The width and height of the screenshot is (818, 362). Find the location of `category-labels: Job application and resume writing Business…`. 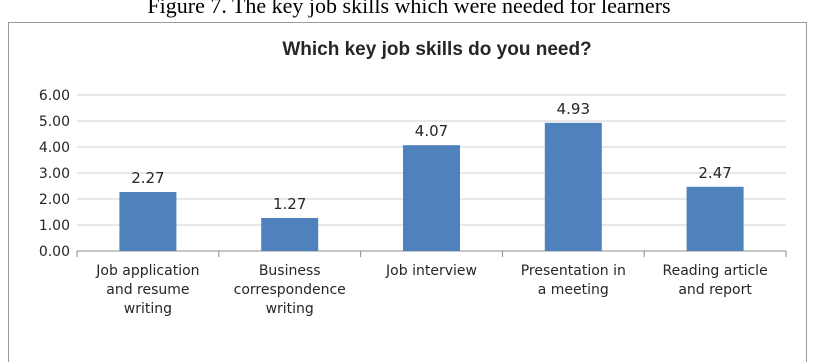

category-labels: Job application and resume writing Business… is located at coordinates (431, 290).